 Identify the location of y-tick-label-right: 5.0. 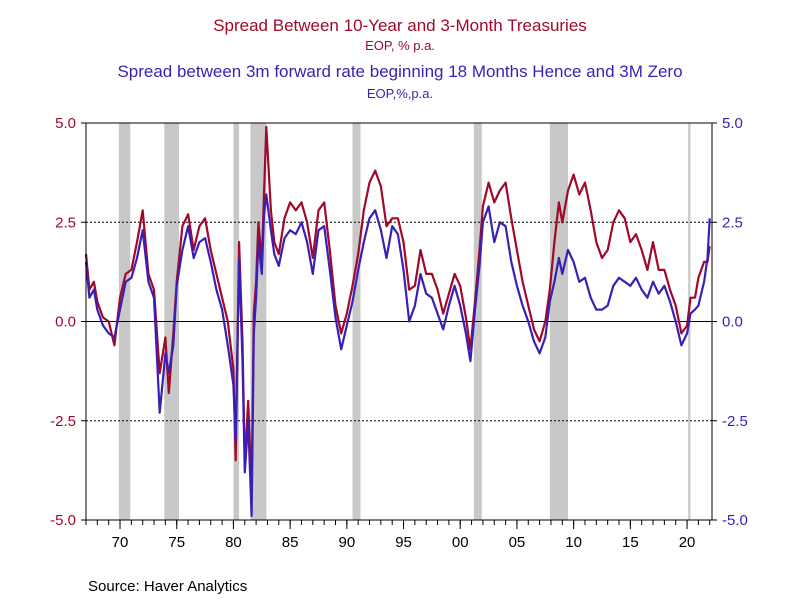
(732, 123).